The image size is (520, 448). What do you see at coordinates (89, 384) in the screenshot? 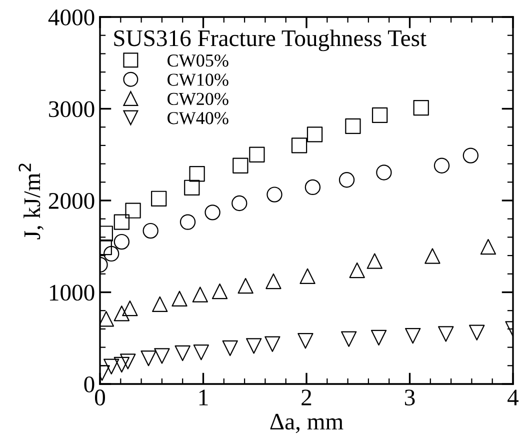
I see `y-tick-label: 0` at bounding box center [89, 384].